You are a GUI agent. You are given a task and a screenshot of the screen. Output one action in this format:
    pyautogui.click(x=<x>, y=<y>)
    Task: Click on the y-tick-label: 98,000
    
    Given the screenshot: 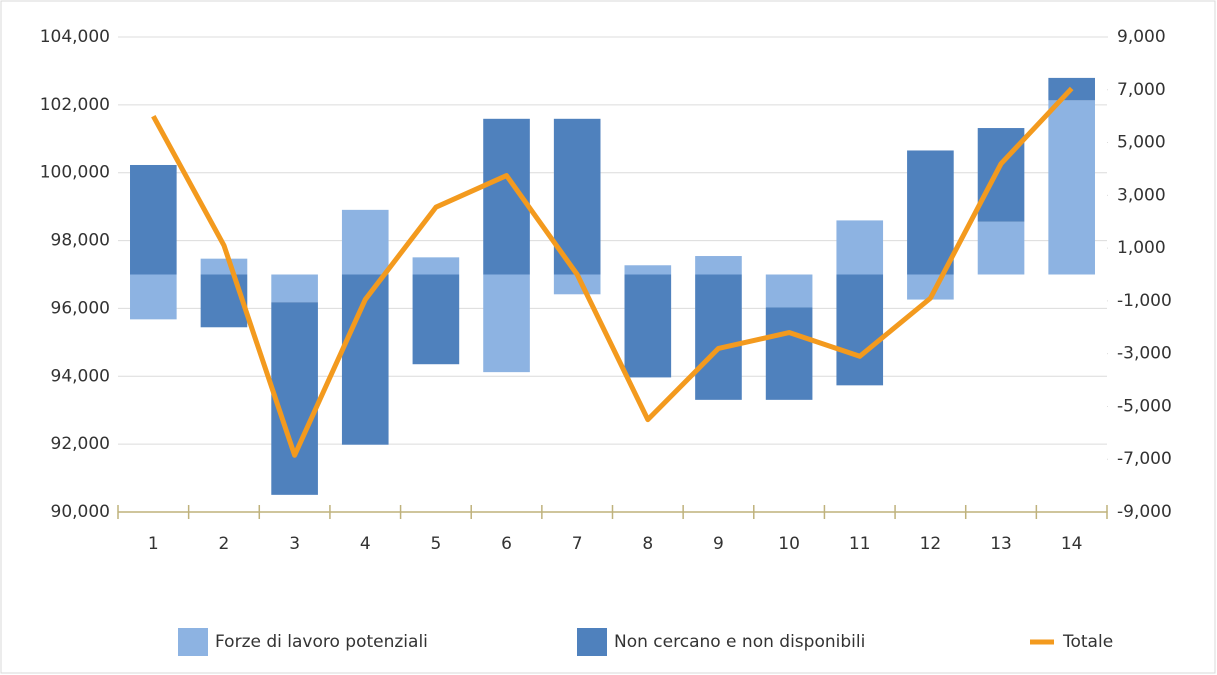 What is the action you would take?
    pyautogui.click(x=80, y=241)
    